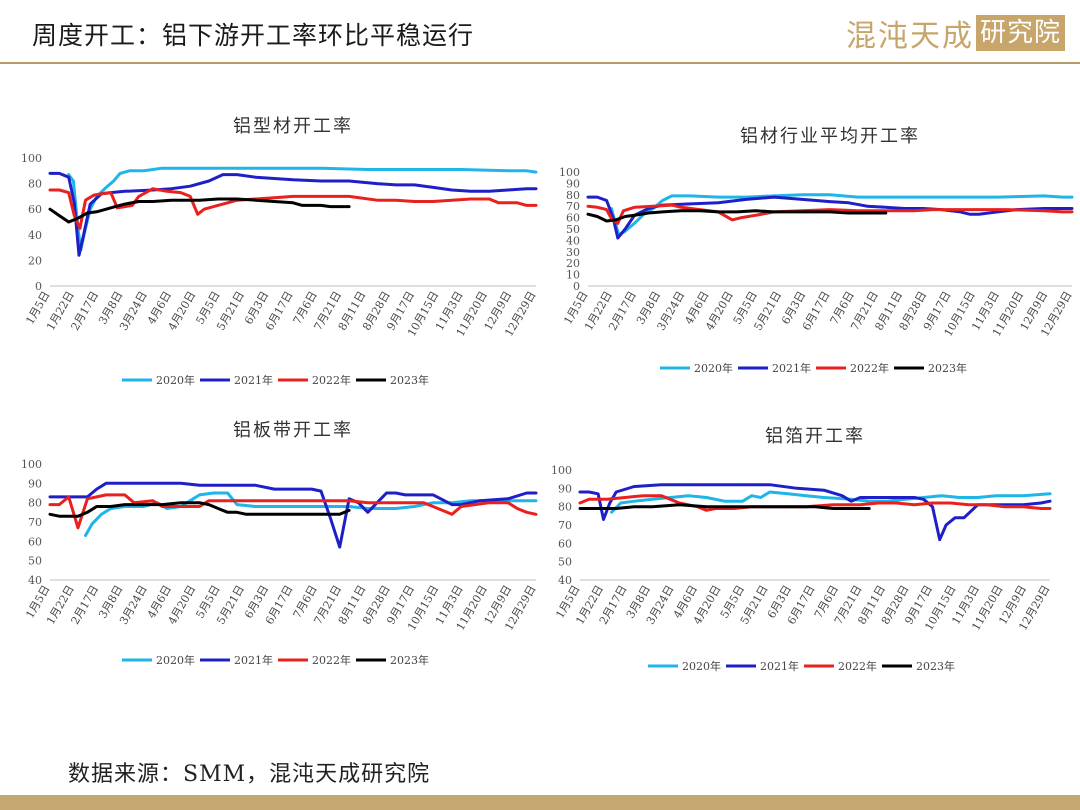 Image resolution: width=1080 pixels, height=810 pixels. I want to click on logo-script: 混沌天成, so click(910, 36).